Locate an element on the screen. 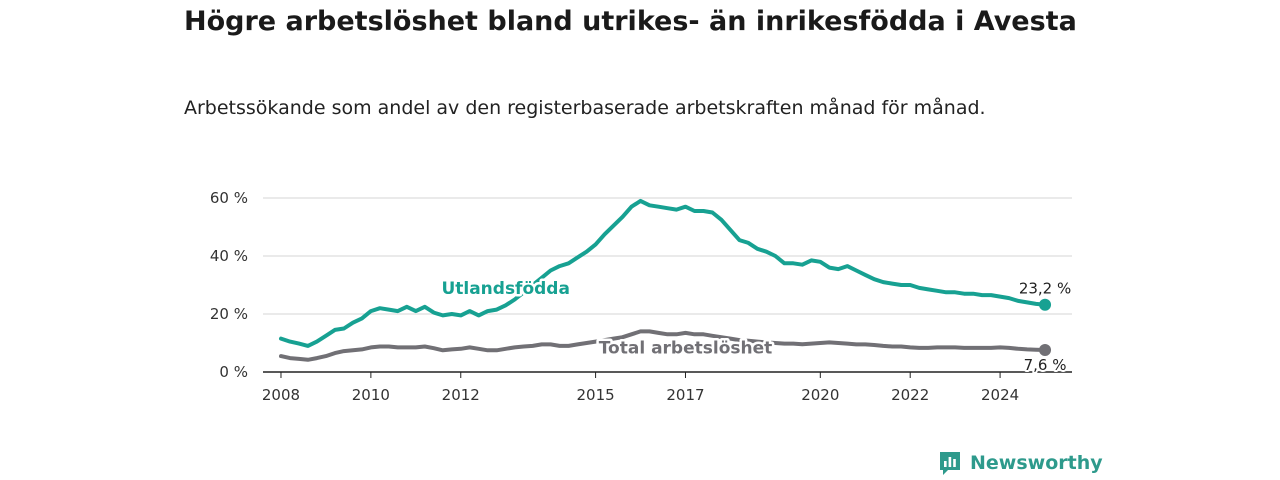  y-tick-label: 40 % is located at coordinates (229, 256).